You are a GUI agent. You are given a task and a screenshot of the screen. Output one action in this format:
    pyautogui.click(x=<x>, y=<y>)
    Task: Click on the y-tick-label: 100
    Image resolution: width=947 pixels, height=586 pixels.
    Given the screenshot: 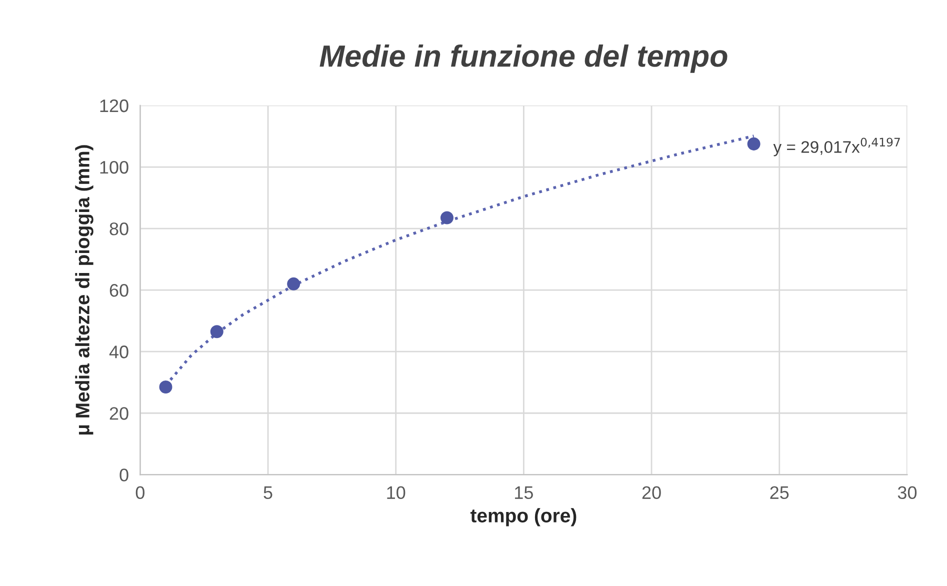 What is the action you would take?
    pyautogui.click(x=114, y=167)
    